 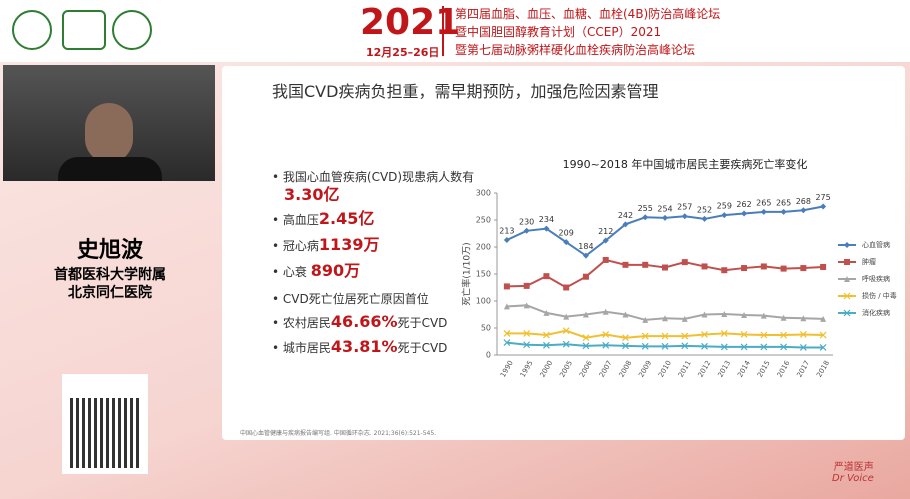 I want to click on data-label: 262, so click(x=743, y=204).